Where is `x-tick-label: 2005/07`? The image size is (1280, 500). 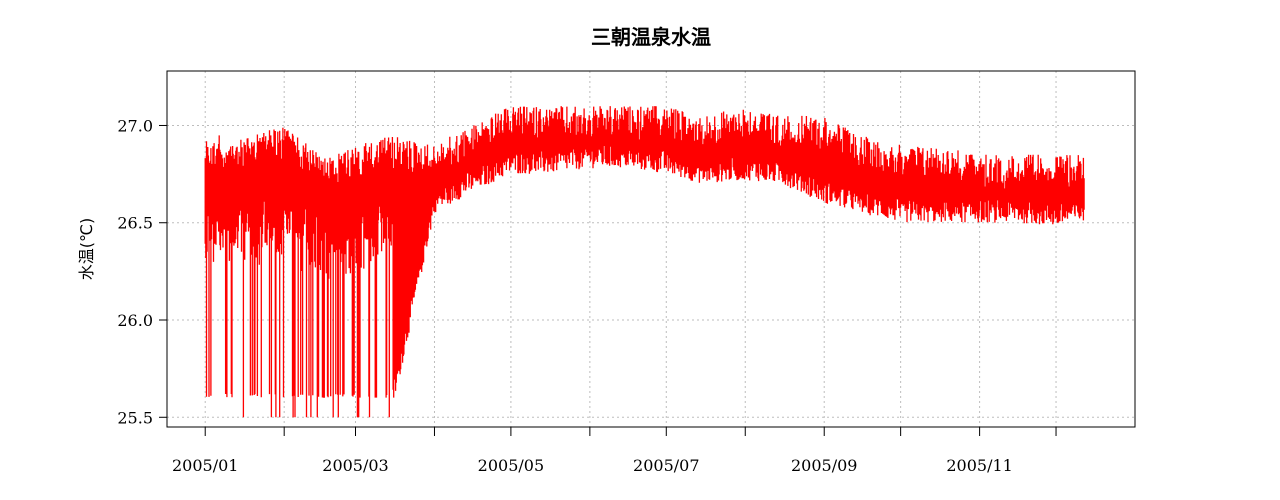
x-tick-label: 2005/07 is located at coordinates (666, 465).